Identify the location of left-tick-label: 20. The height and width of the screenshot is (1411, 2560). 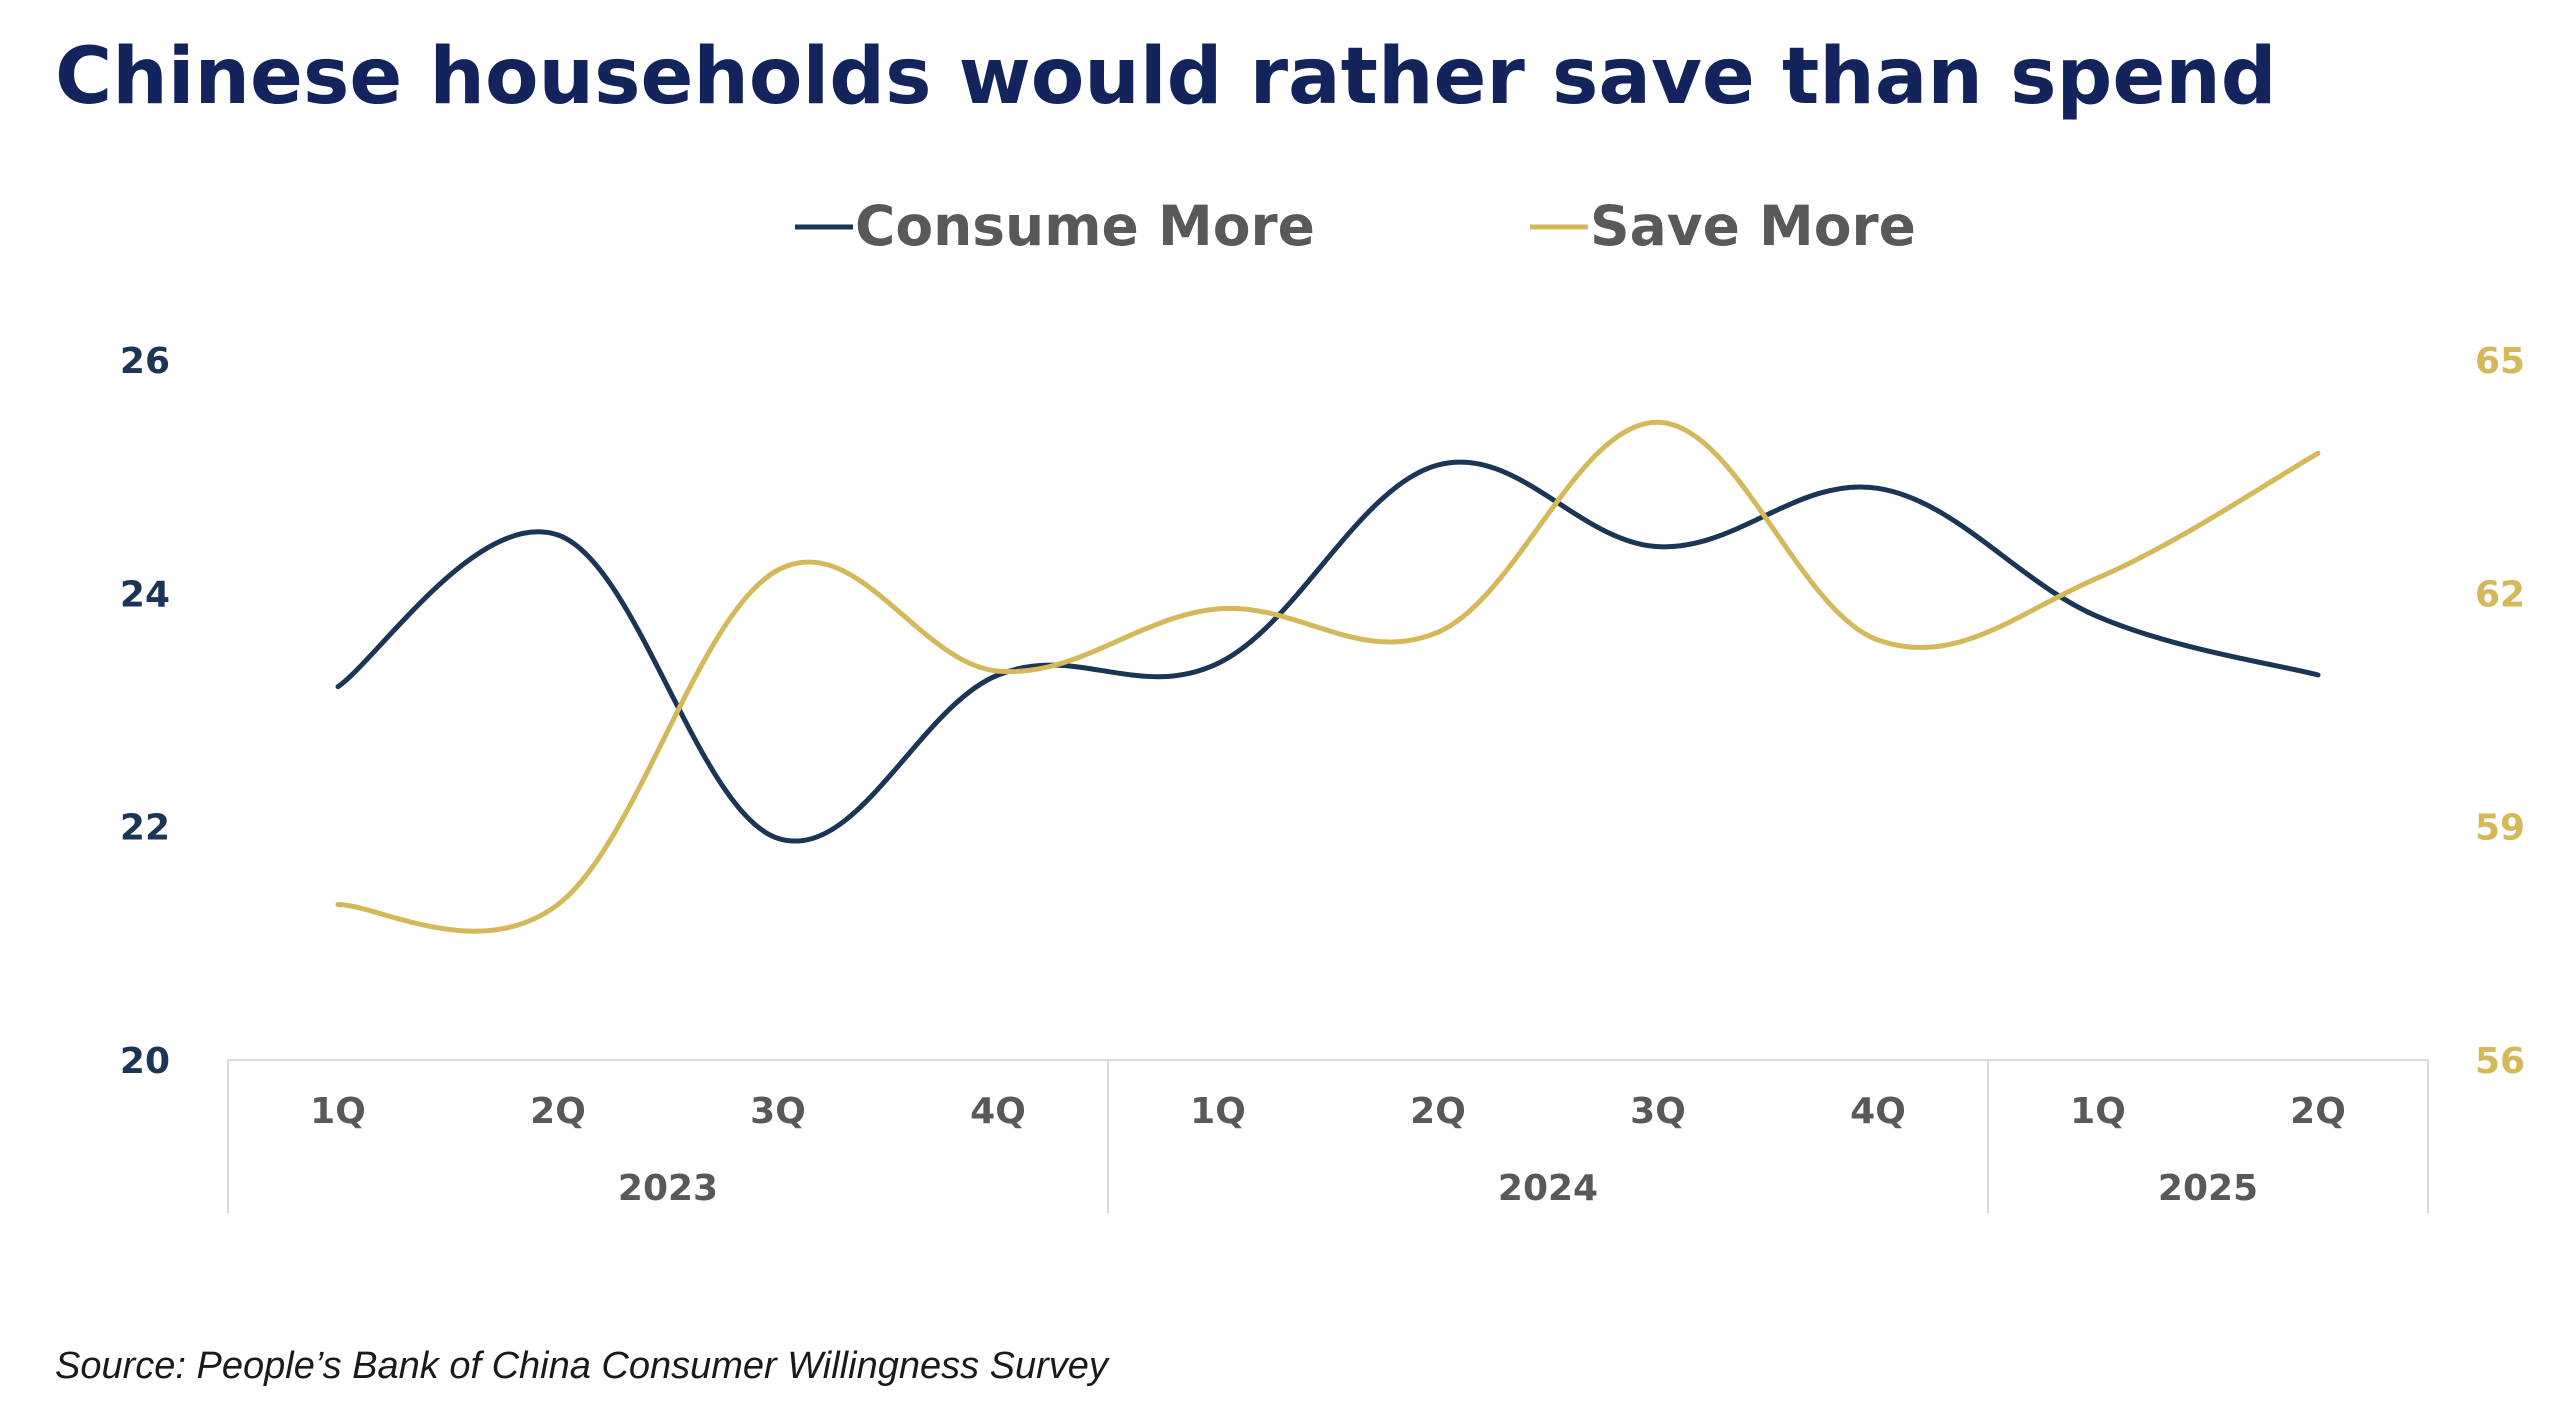
(145, 1061).